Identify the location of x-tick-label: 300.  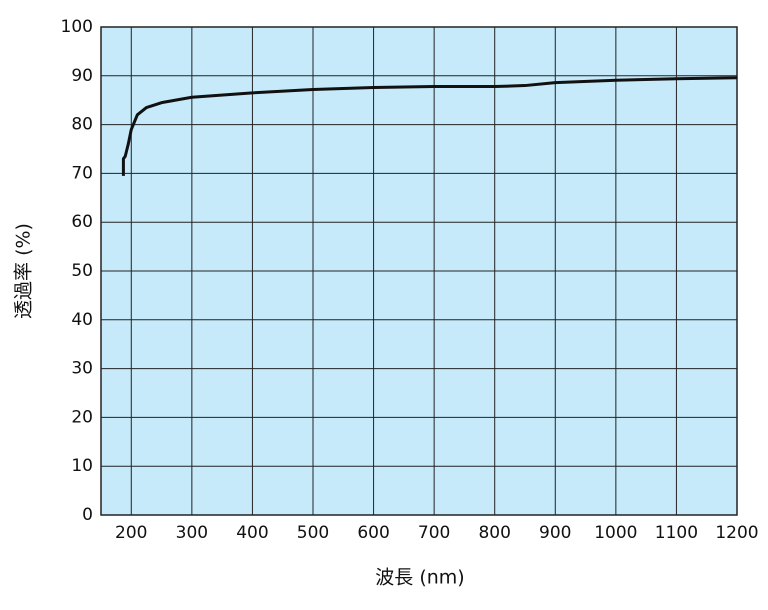
(192, 533).